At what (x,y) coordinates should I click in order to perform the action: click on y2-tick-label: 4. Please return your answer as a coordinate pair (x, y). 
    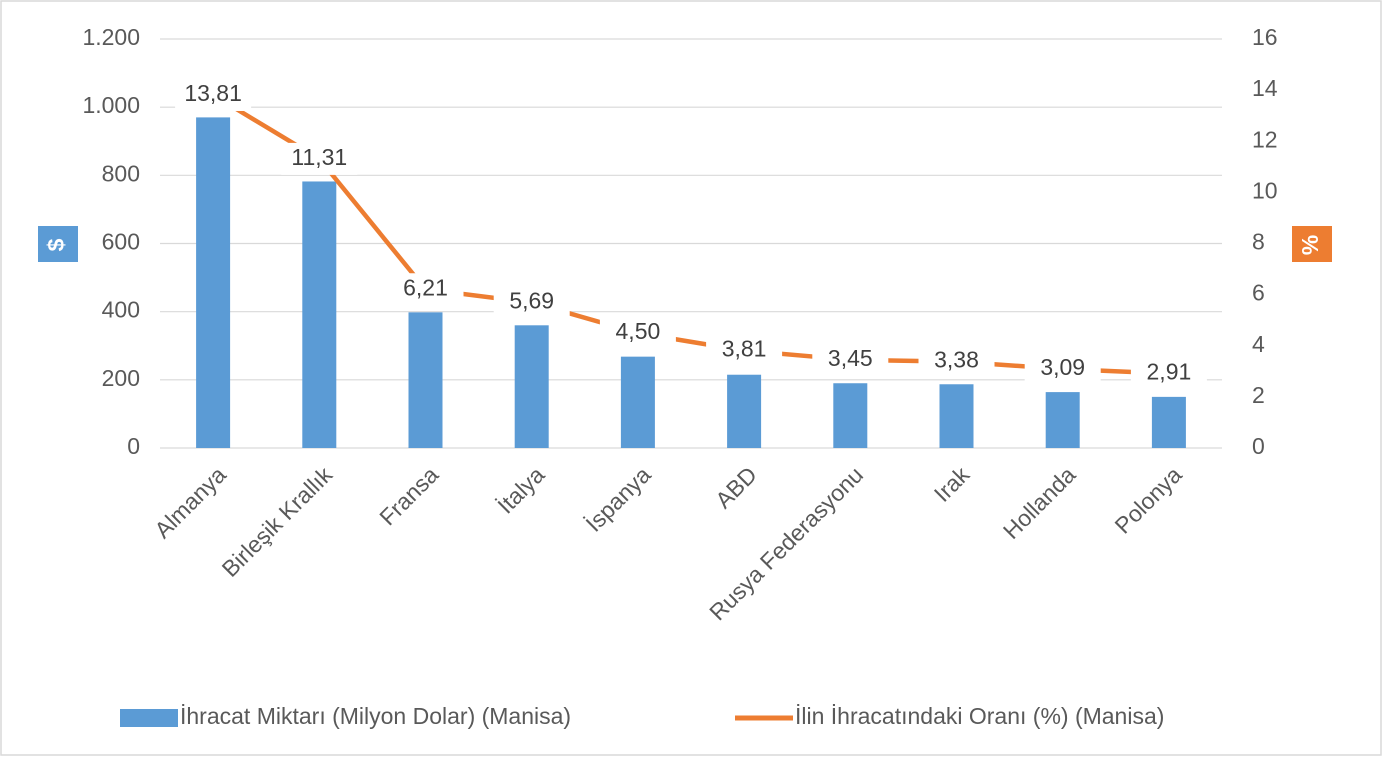
    Looking at the image, I should click on (1258, 344).